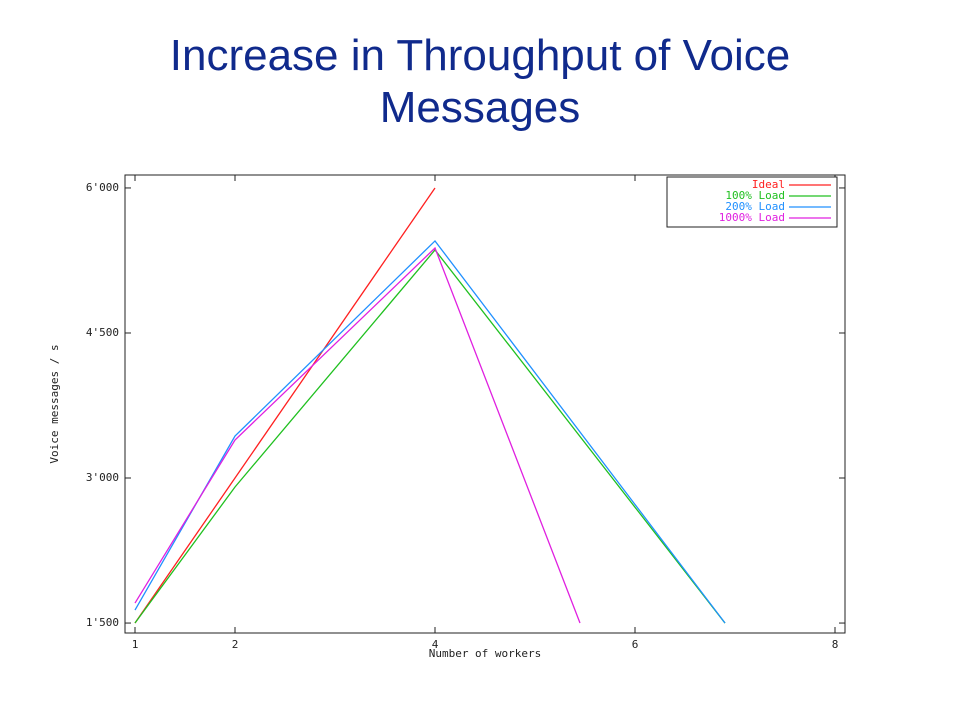 The image size is (960, 720). Describe the element at coordinates (480, 81) in the screenshot. I see `slide-title: Increase in Throughput of Voice Messages` at that location.